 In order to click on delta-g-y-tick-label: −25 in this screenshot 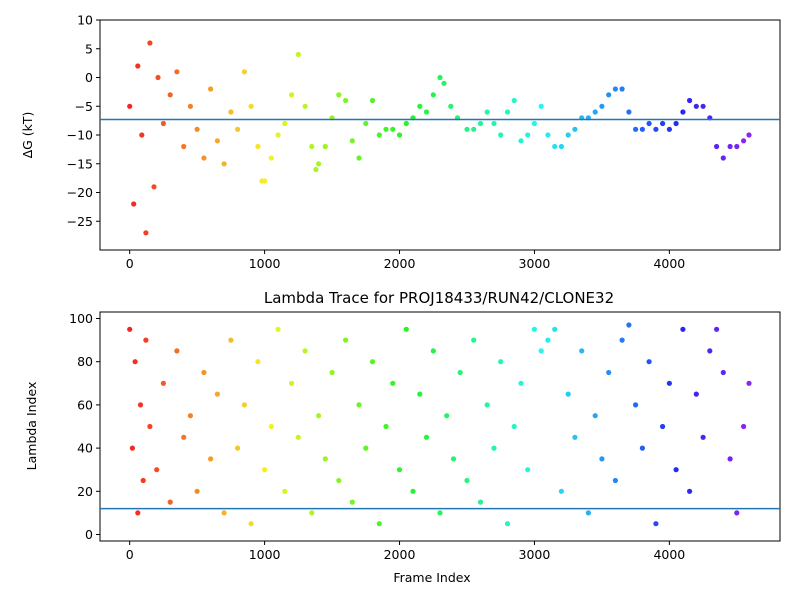, I will do `click(80, 221)`.